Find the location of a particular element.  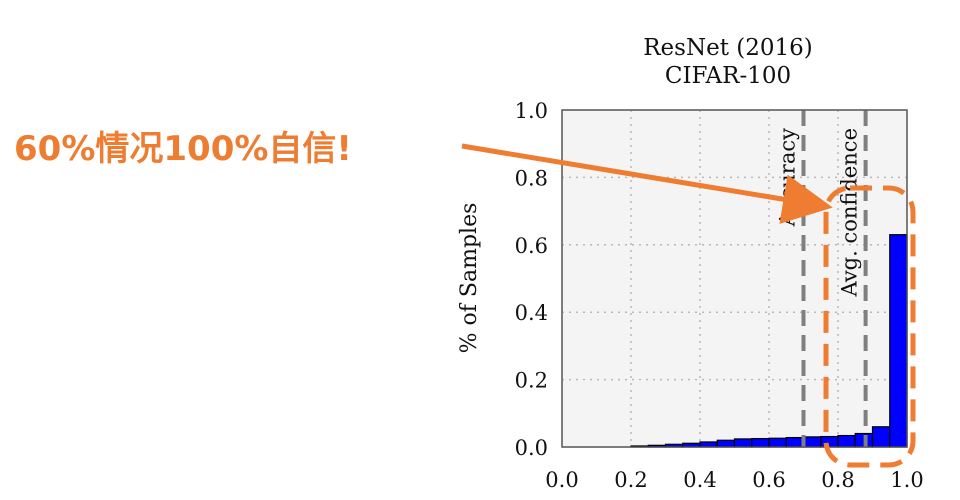

y-tick-label-4: 0.8 is located at coordinates (531, 178).